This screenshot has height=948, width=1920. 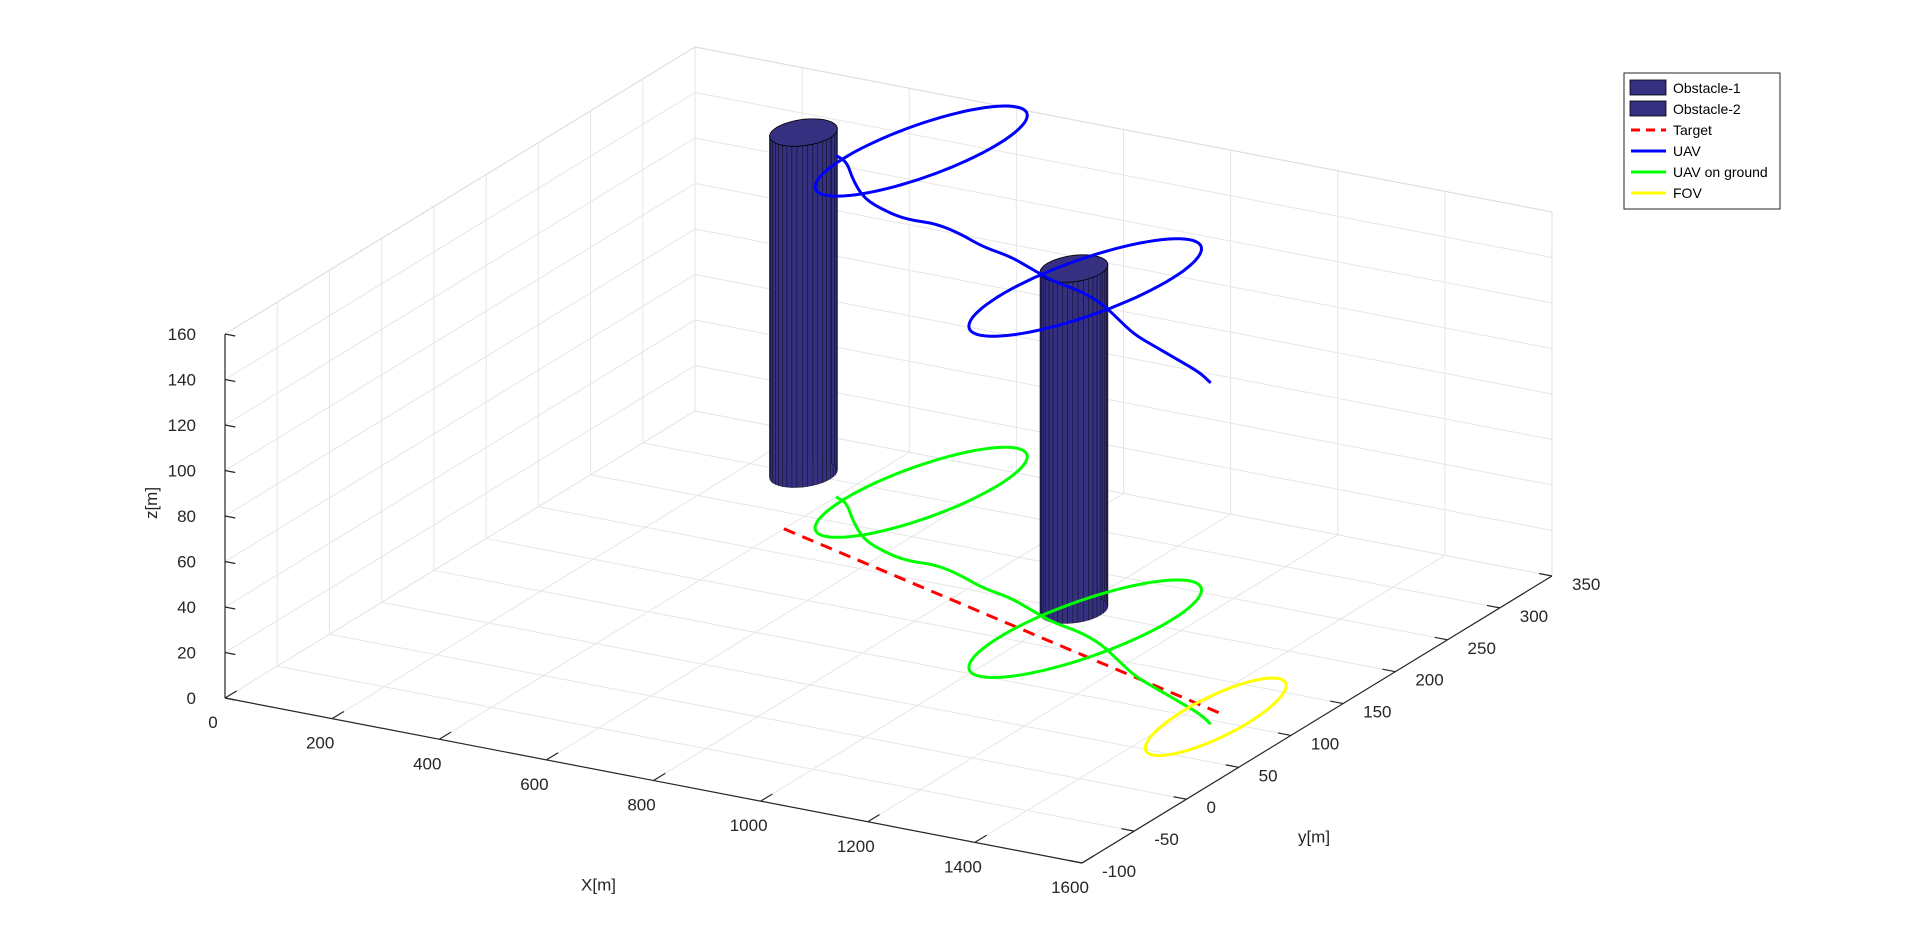 What do you see at coordinates (1586, 584) in the screenshot?
I see `y-tick-label: 350` at bounding box center [1586, 584].